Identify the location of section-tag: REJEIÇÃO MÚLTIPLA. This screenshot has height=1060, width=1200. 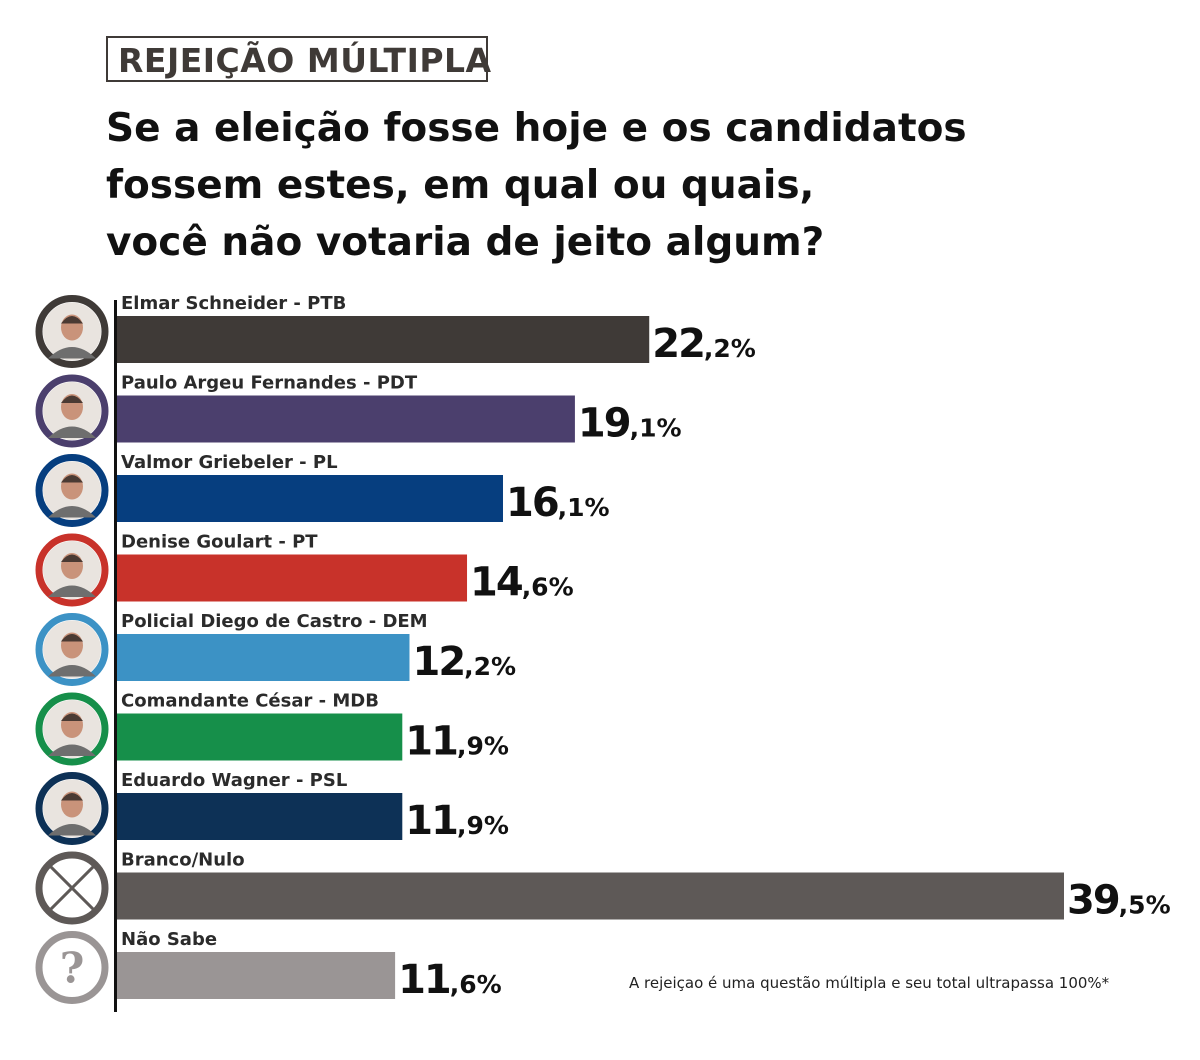
(298, 59).